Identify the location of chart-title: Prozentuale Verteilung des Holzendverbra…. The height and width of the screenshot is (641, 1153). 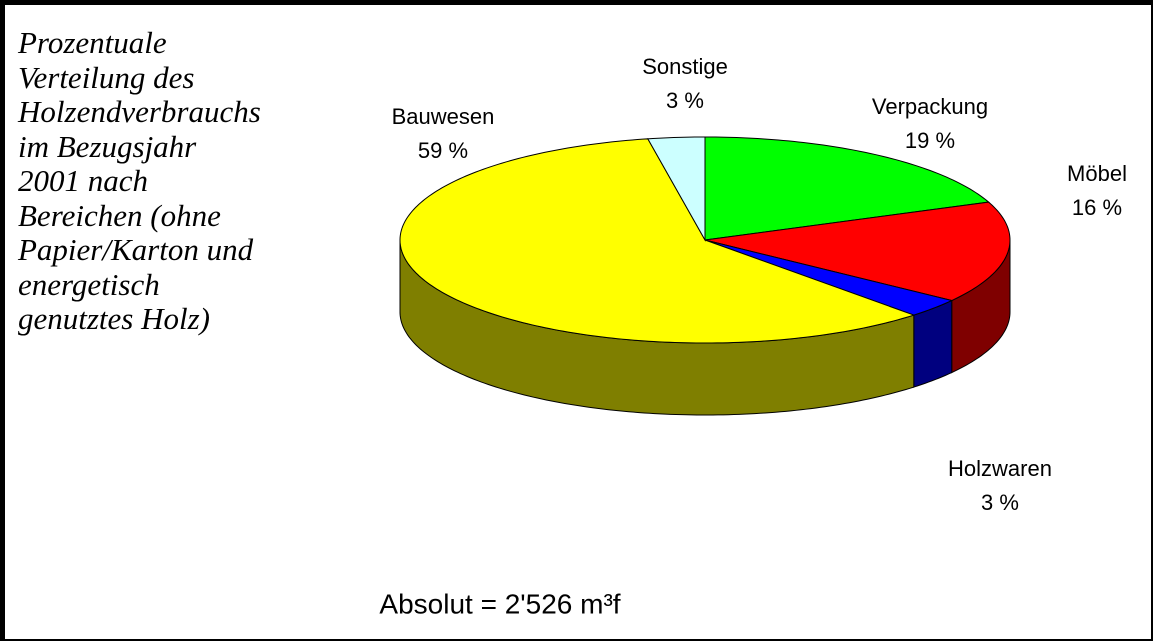
(139, 180).